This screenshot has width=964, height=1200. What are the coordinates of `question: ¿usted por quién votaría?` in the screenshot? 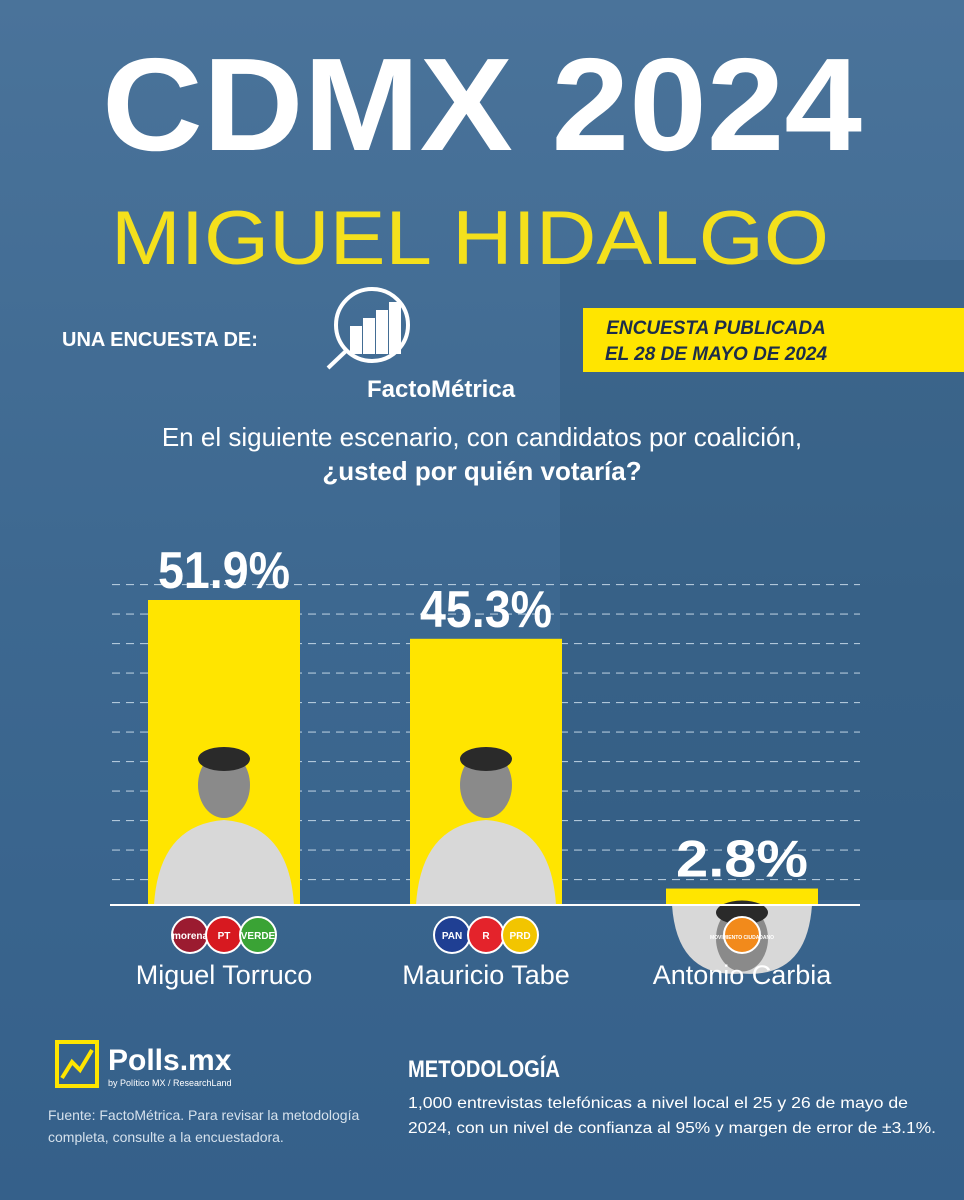 It's located at (481, 471).